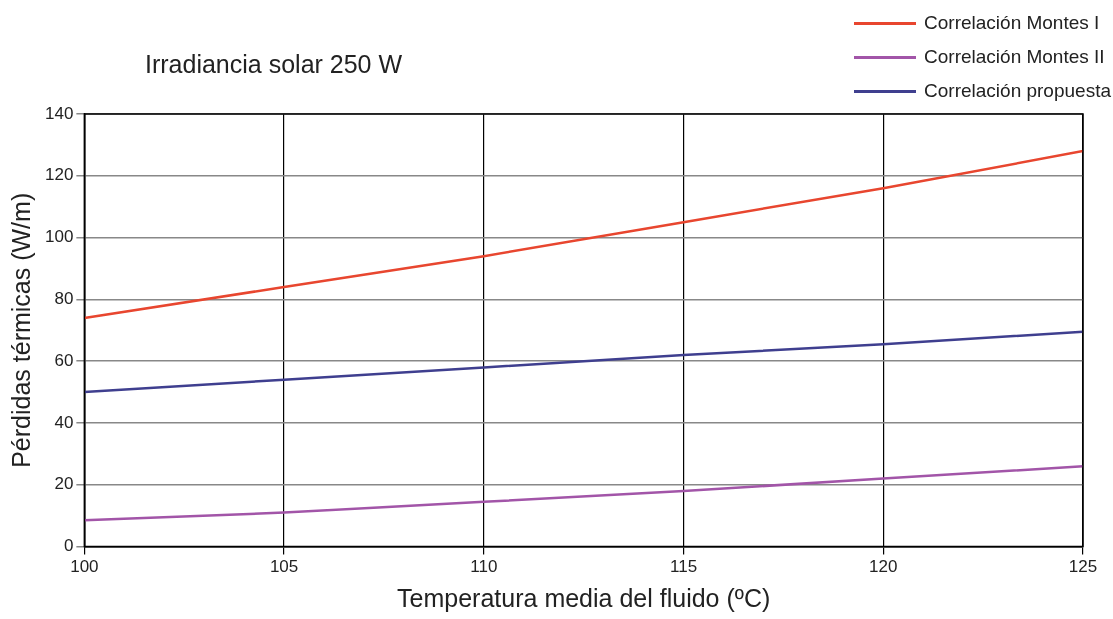 The height and width of the screenshot is (619, 1113). I want to click on y-tick-label: 20, so click(64, 484).